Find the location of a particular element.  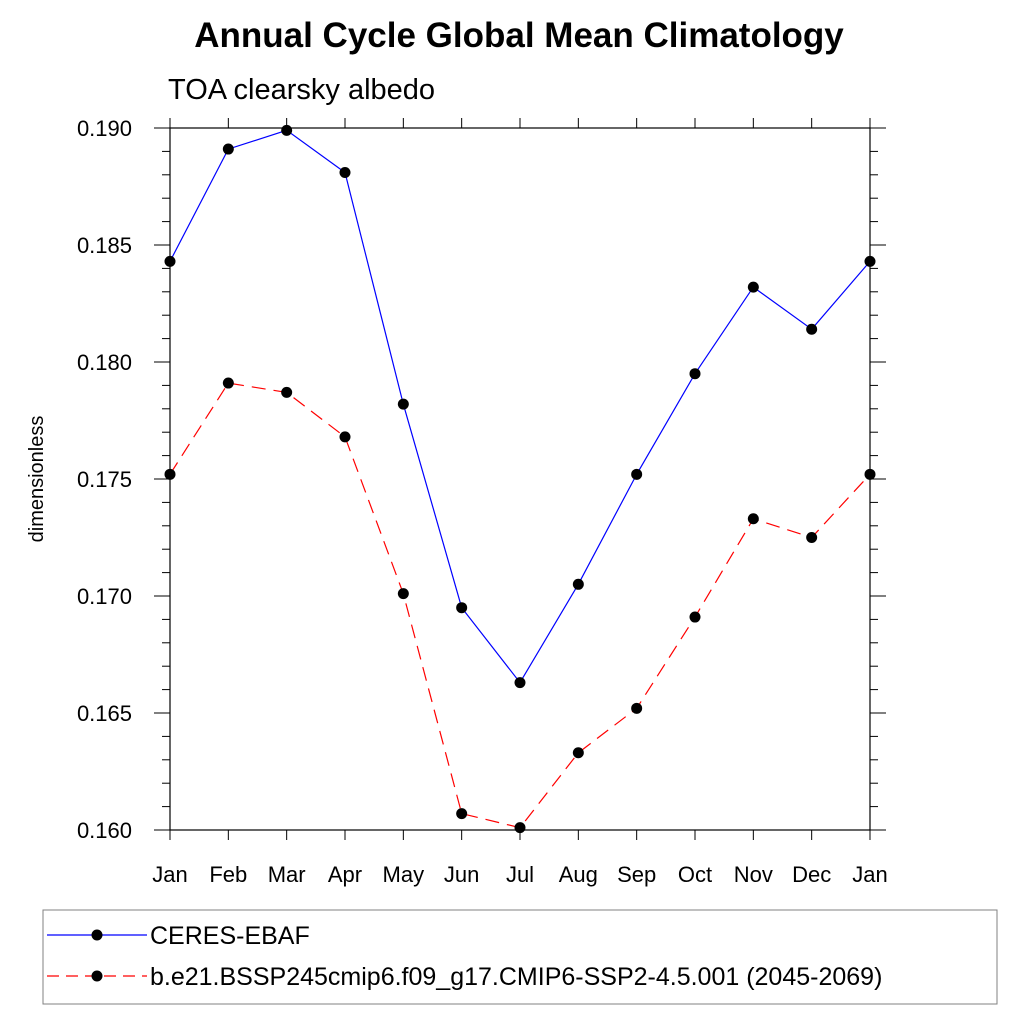

y-tick-label: 0.175 is located at coordinates (104, 479).